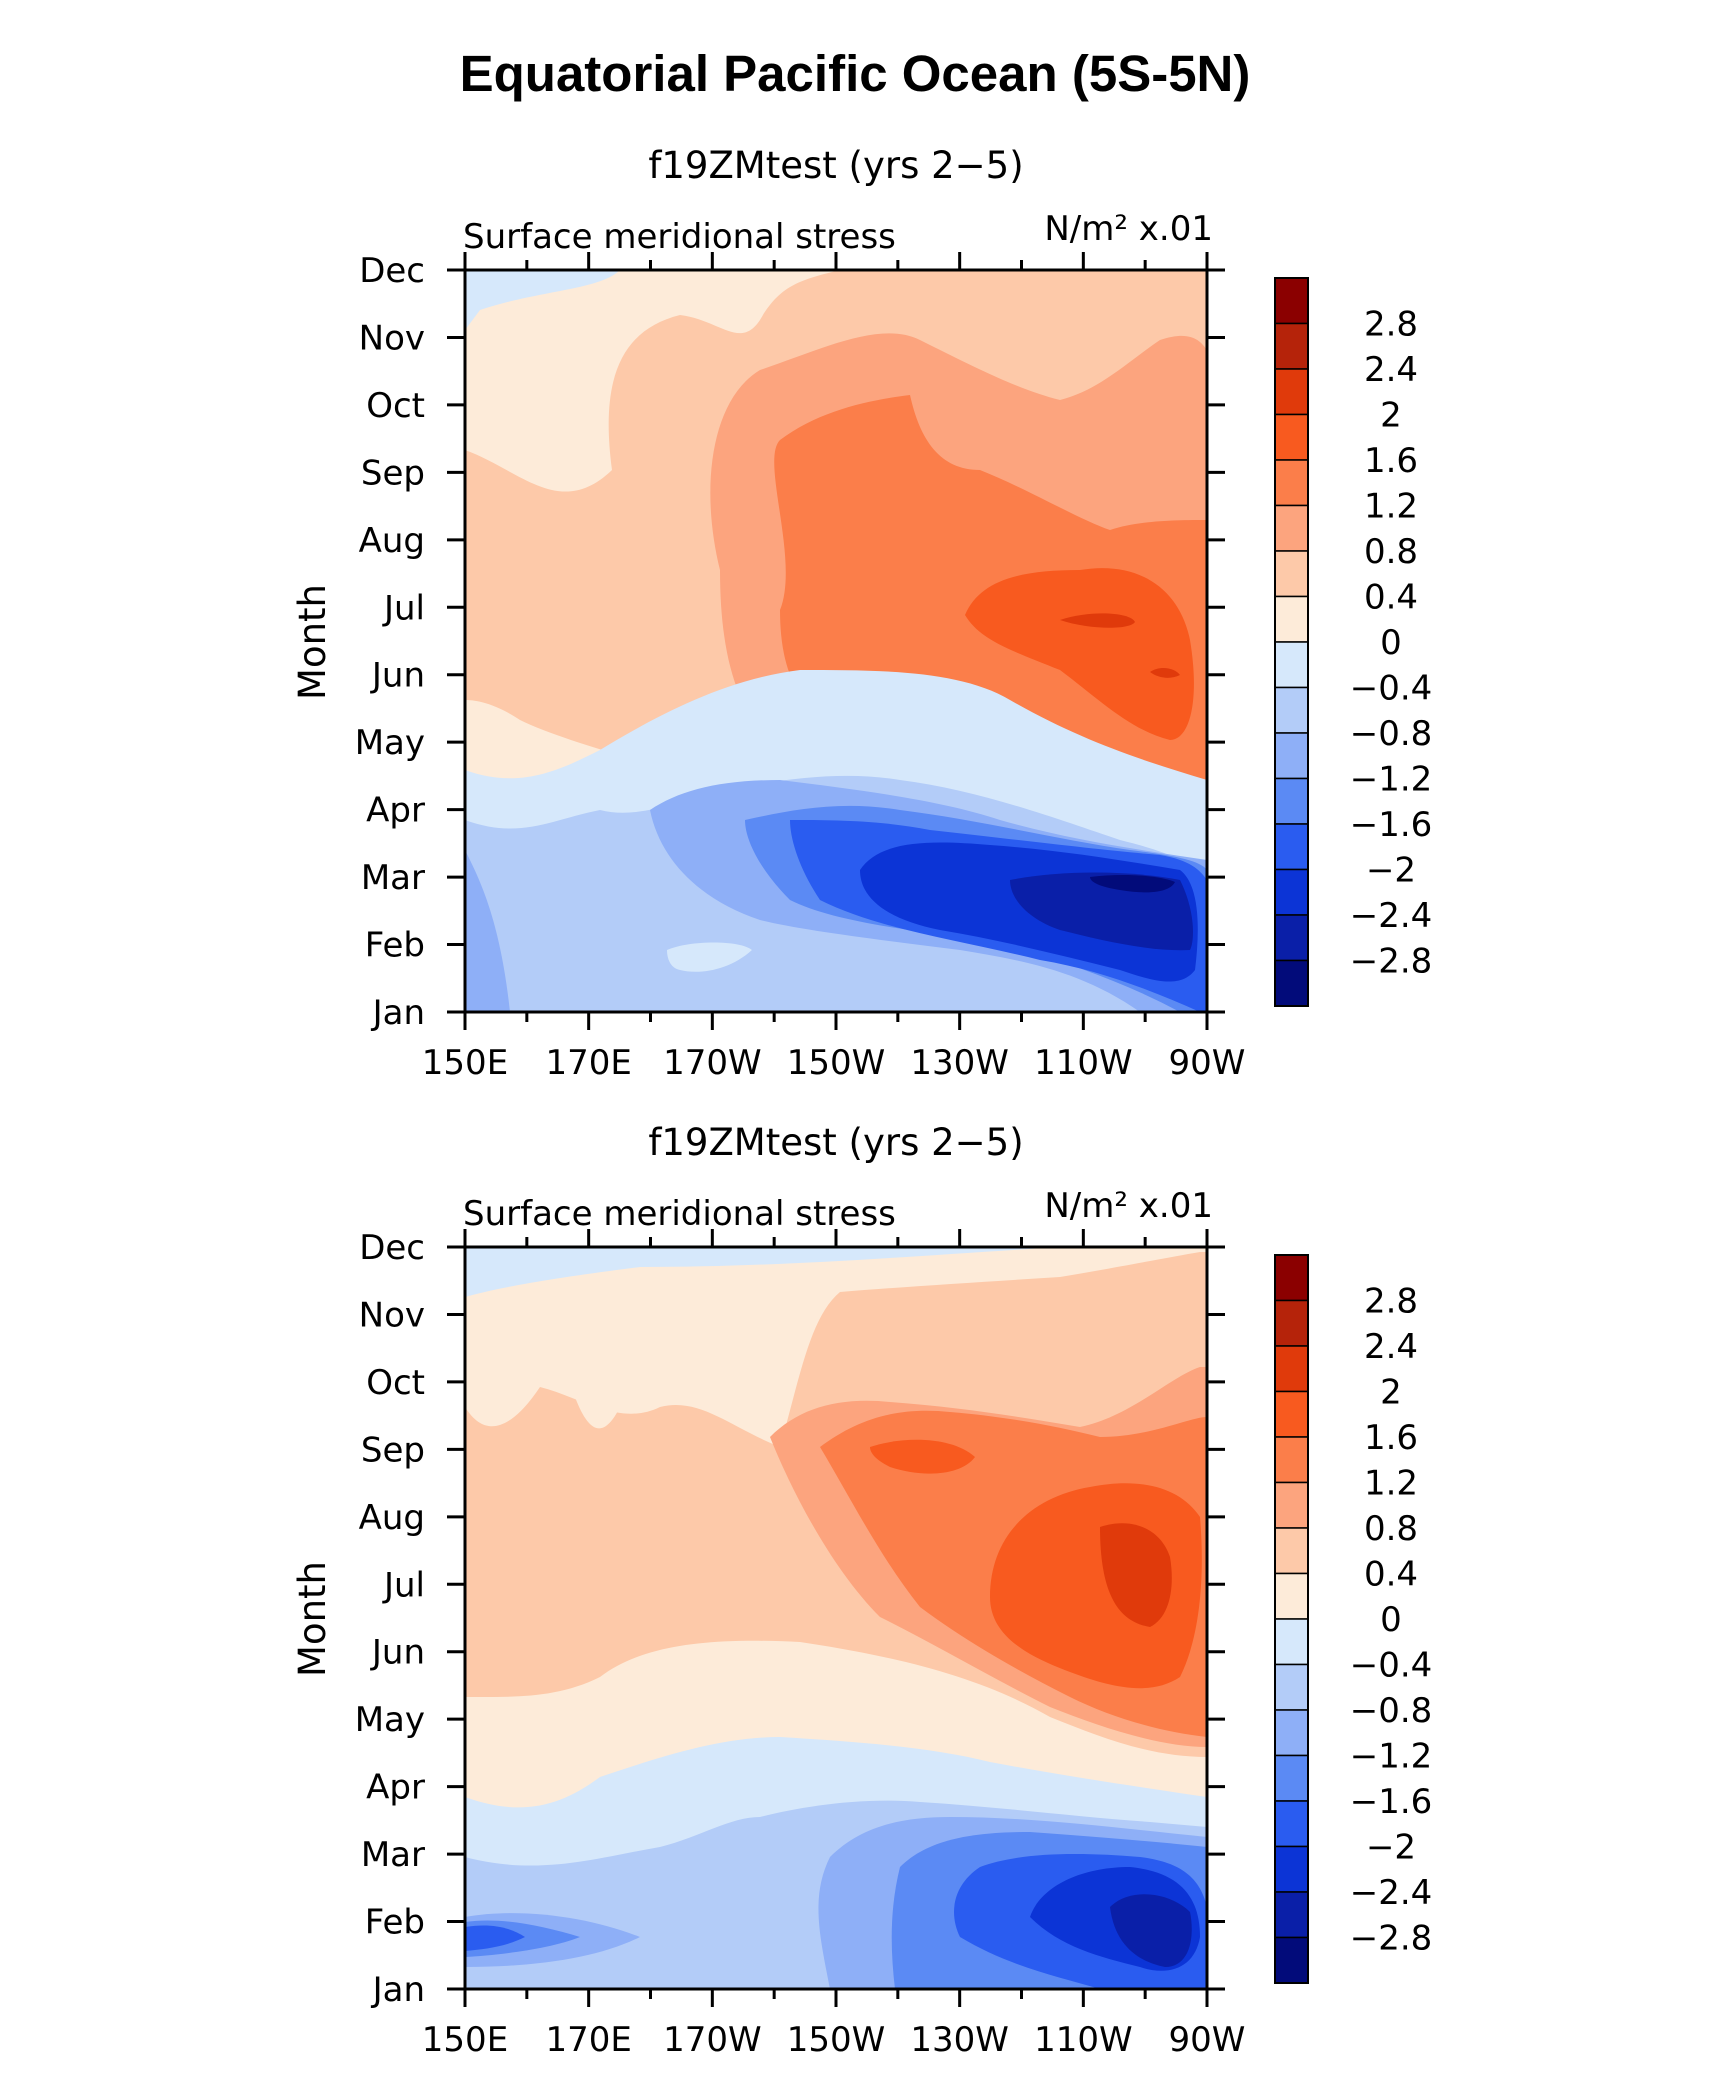 The width and height of the screenshot is (1710, 2077). Describe the element at coordinates (1391, 825) in the screenshot. I see `colorbar-label: −1.6` at that location.